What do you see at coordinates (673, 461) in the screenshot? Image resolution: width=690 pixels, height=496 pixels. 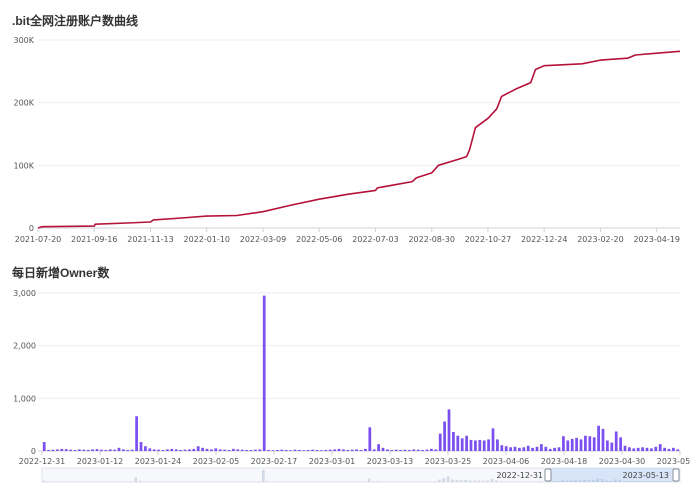 I see `x-tick-label: 2023-05-12` at bounding box center [673, 461].